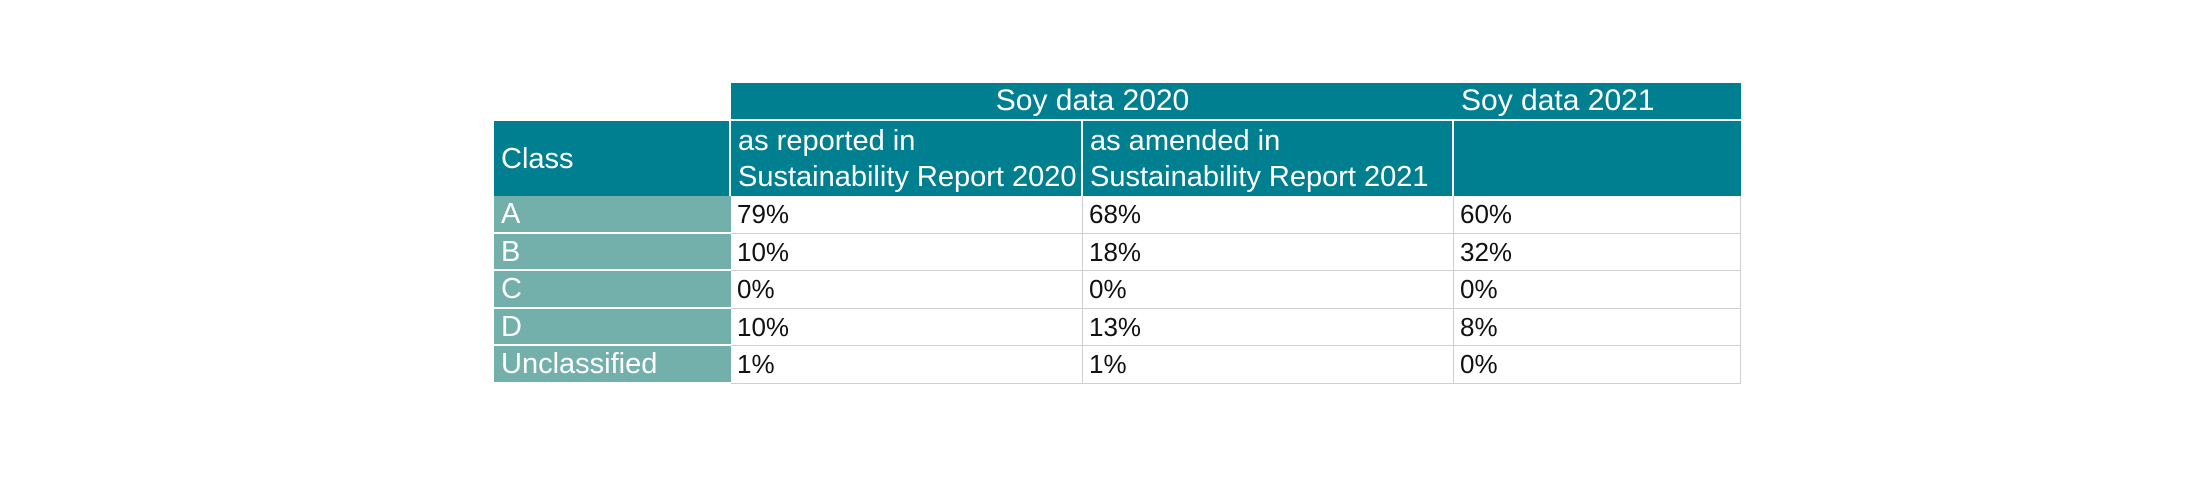  What do you see at coordinates (612, 252) in the screenshot?
I see `class-label: B` at bounding box center [612, 252].